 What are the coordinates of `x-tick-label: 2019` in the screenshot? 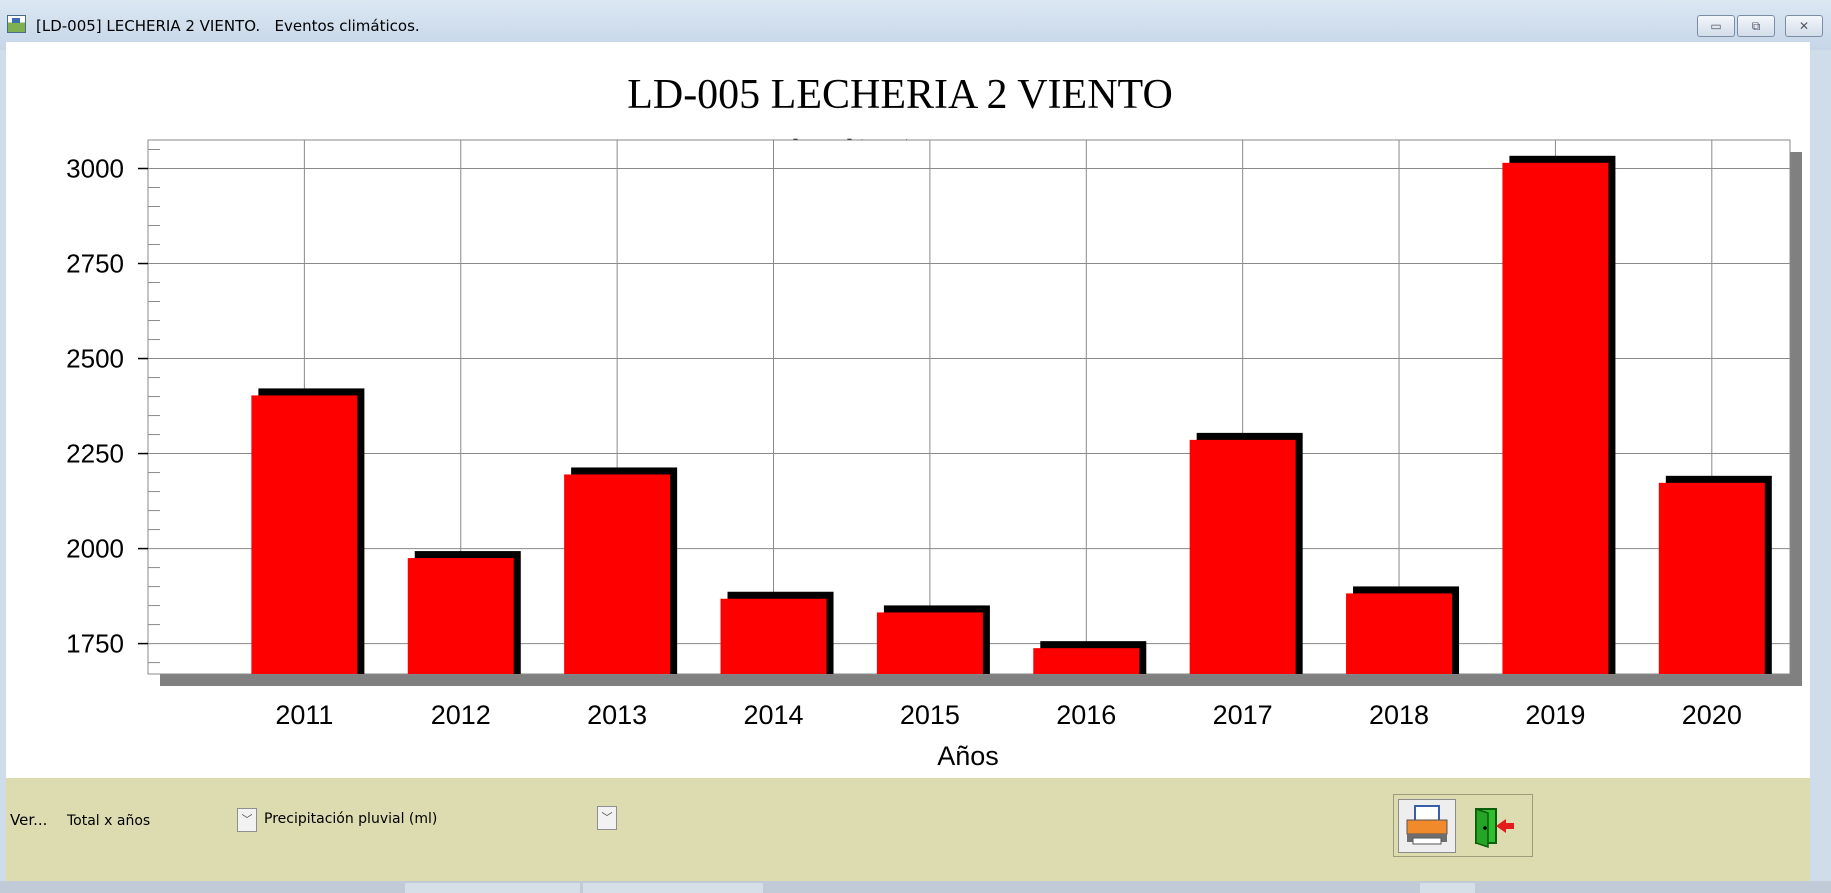 It's located at (1555, 715).